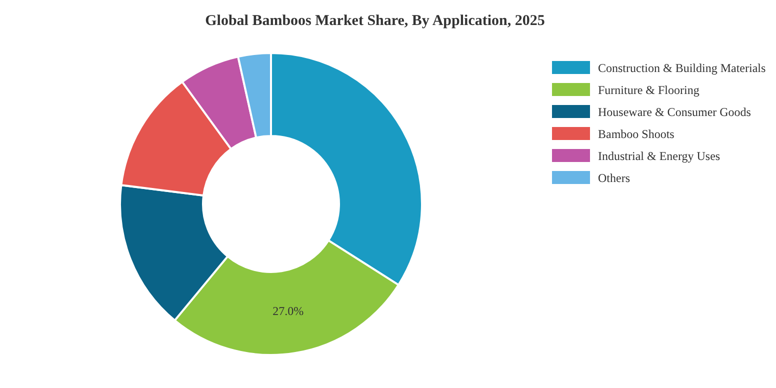 The width and height of the screenshot is (776, 388). Describe the element at coordinates (675, 112) in the screenshot. I see `legend-label: Houseware & Consumer Goods` at that location.